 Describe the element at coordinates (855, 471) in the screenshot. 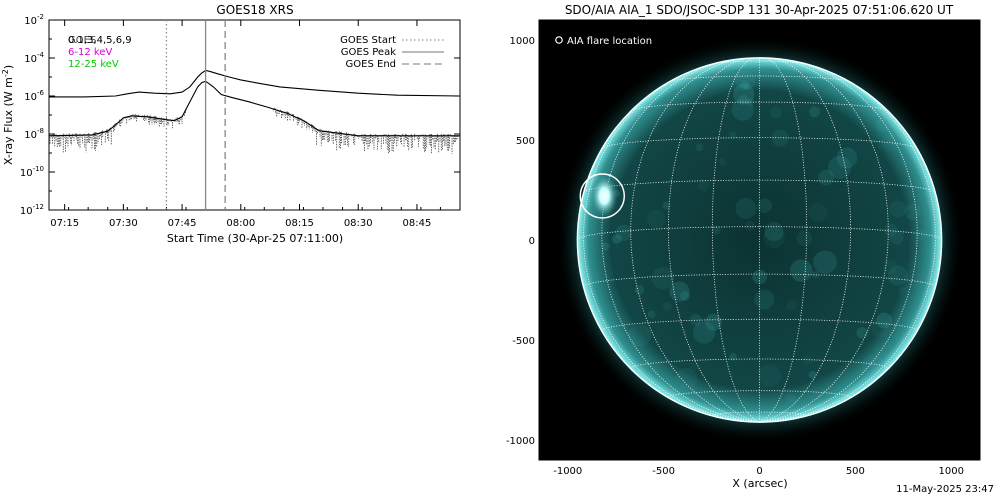

I see `aia-x-tick-label: 500` at that location.